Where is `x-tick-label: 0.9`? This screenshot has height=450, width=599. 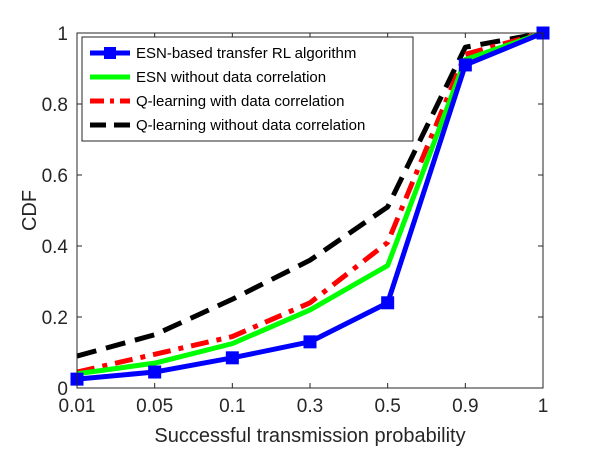 x-tick-label: 0.9 is located at coordinates (465, 406).